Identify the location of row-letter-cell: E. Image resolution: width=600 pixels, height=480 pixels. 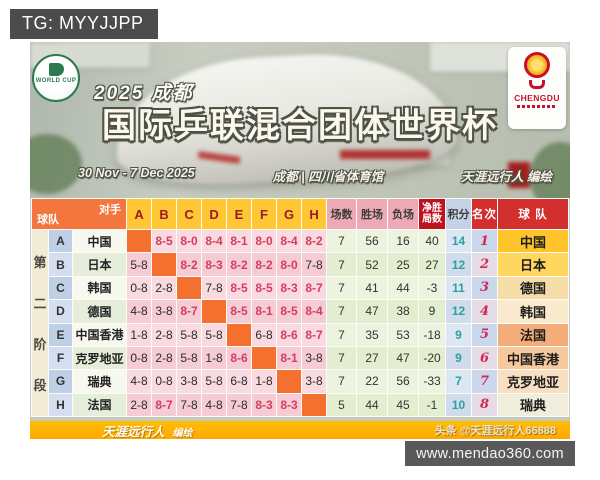
(60, 334).